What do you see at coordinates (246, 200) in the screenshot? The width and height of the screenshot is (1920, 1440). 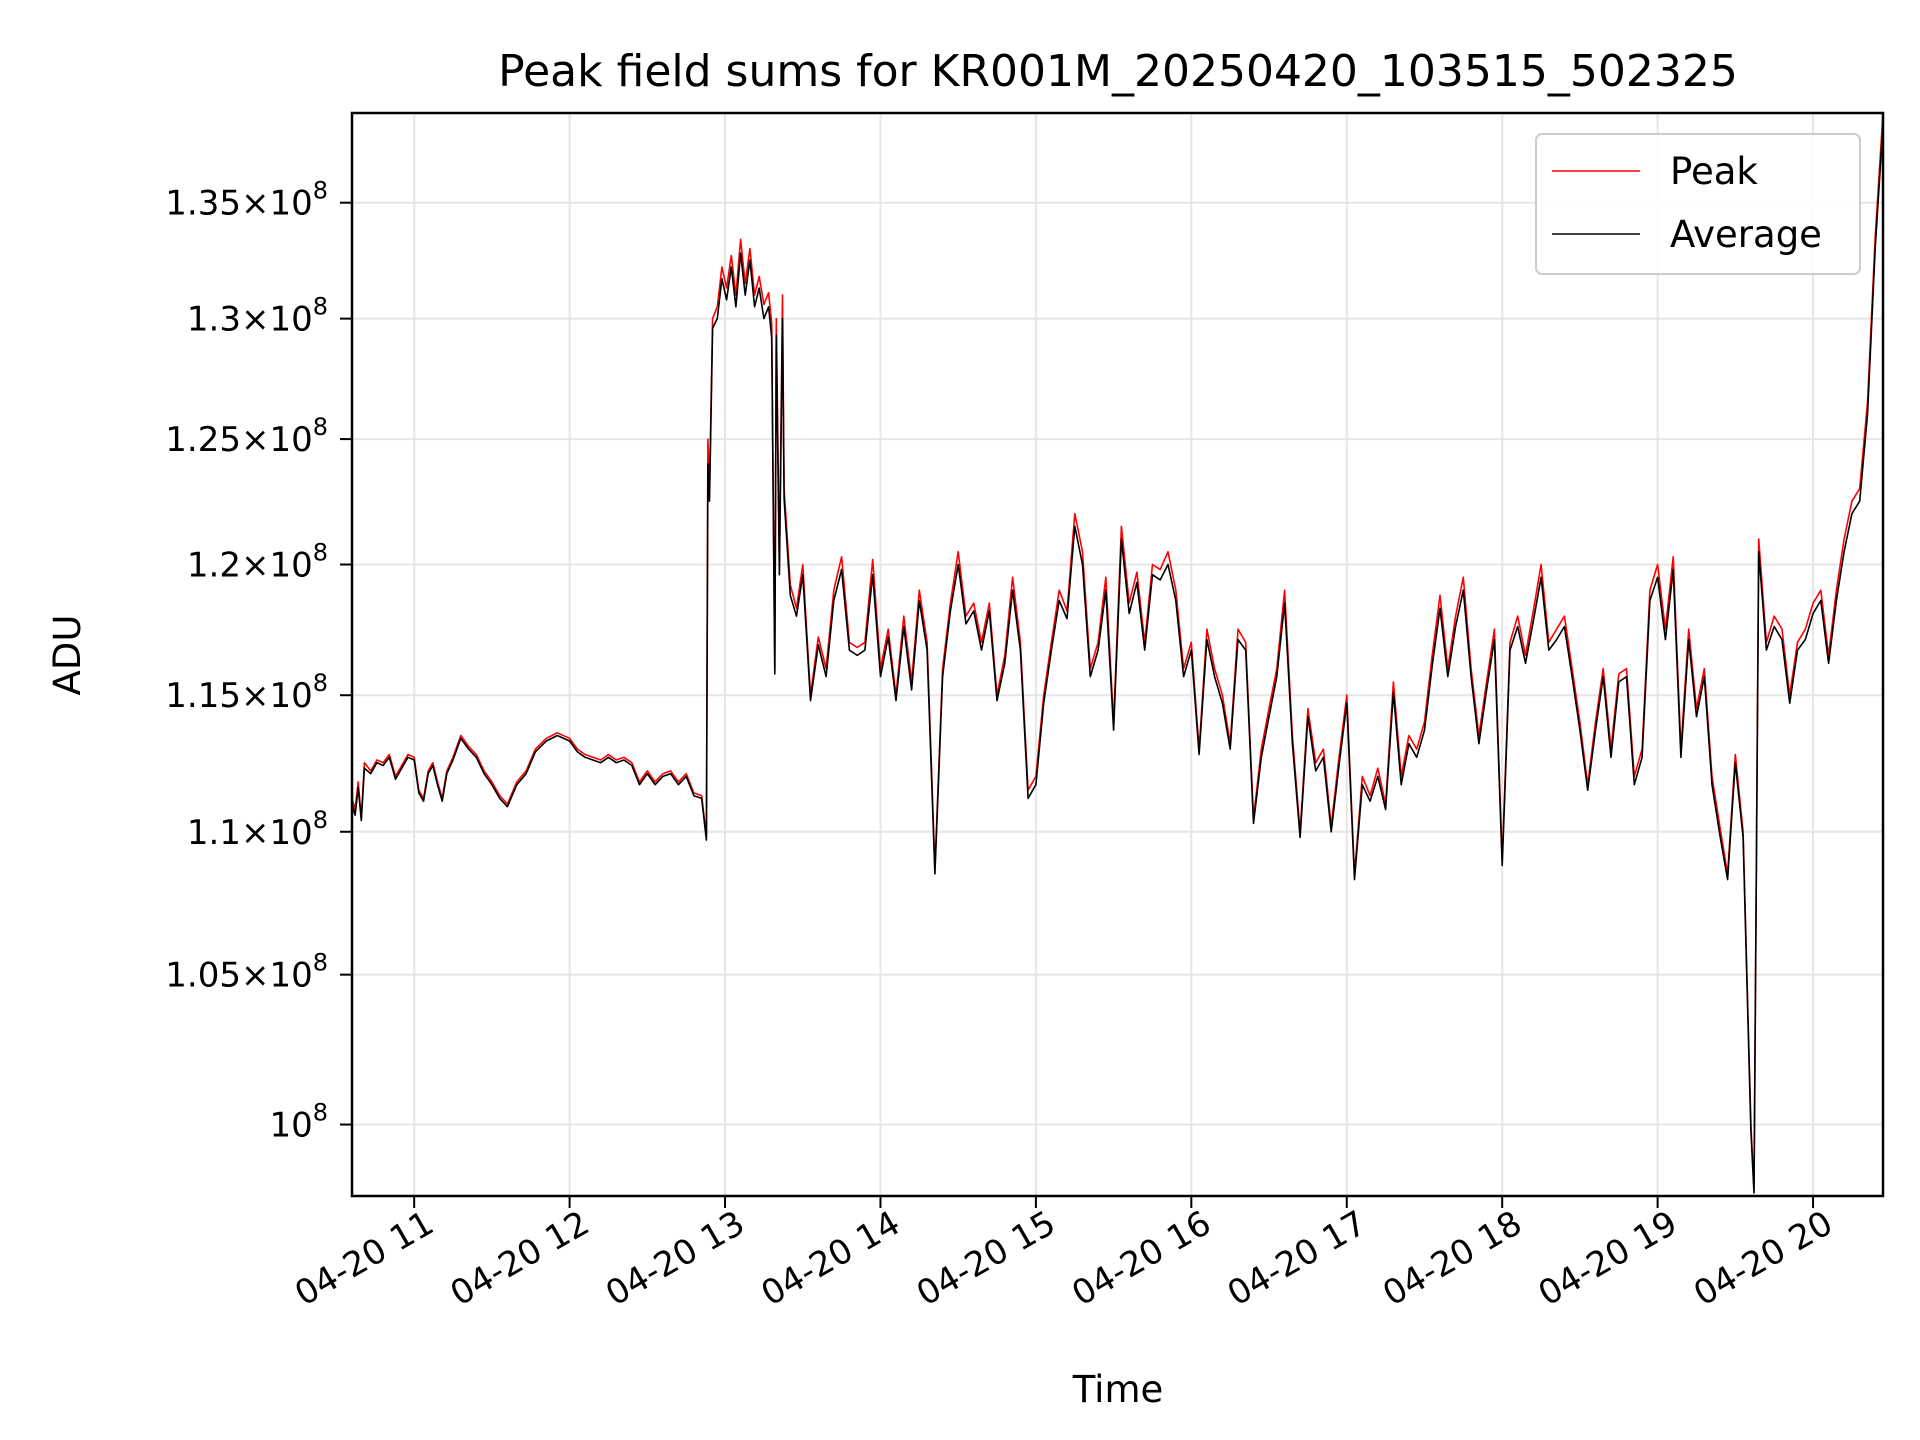 I see `y-tick-label: 1.35×108` at bounding box center [246, 200].